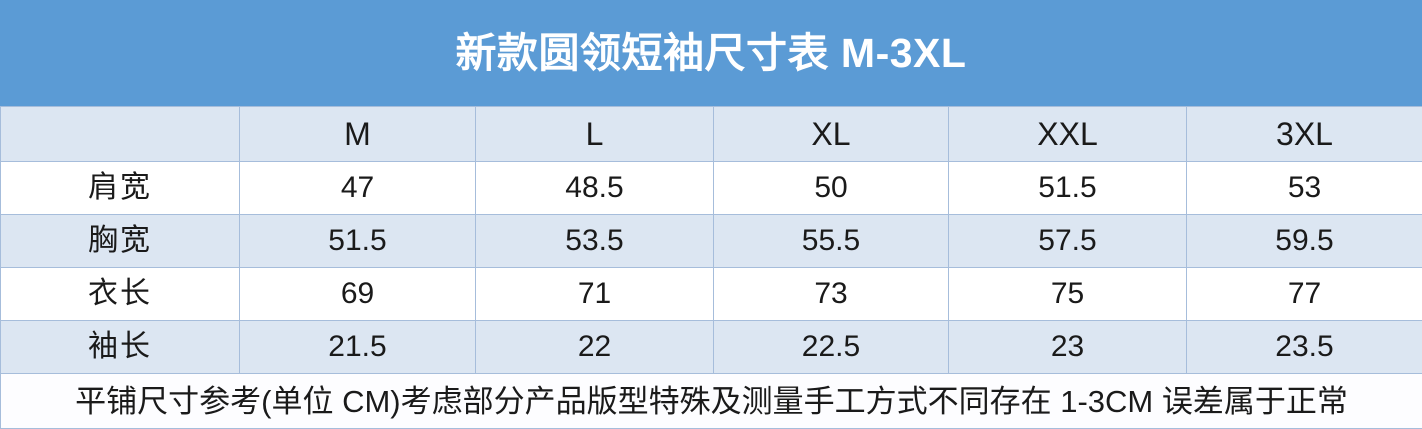  I want to click on cell-chest-width-m: 51.5, so click(358, 241).